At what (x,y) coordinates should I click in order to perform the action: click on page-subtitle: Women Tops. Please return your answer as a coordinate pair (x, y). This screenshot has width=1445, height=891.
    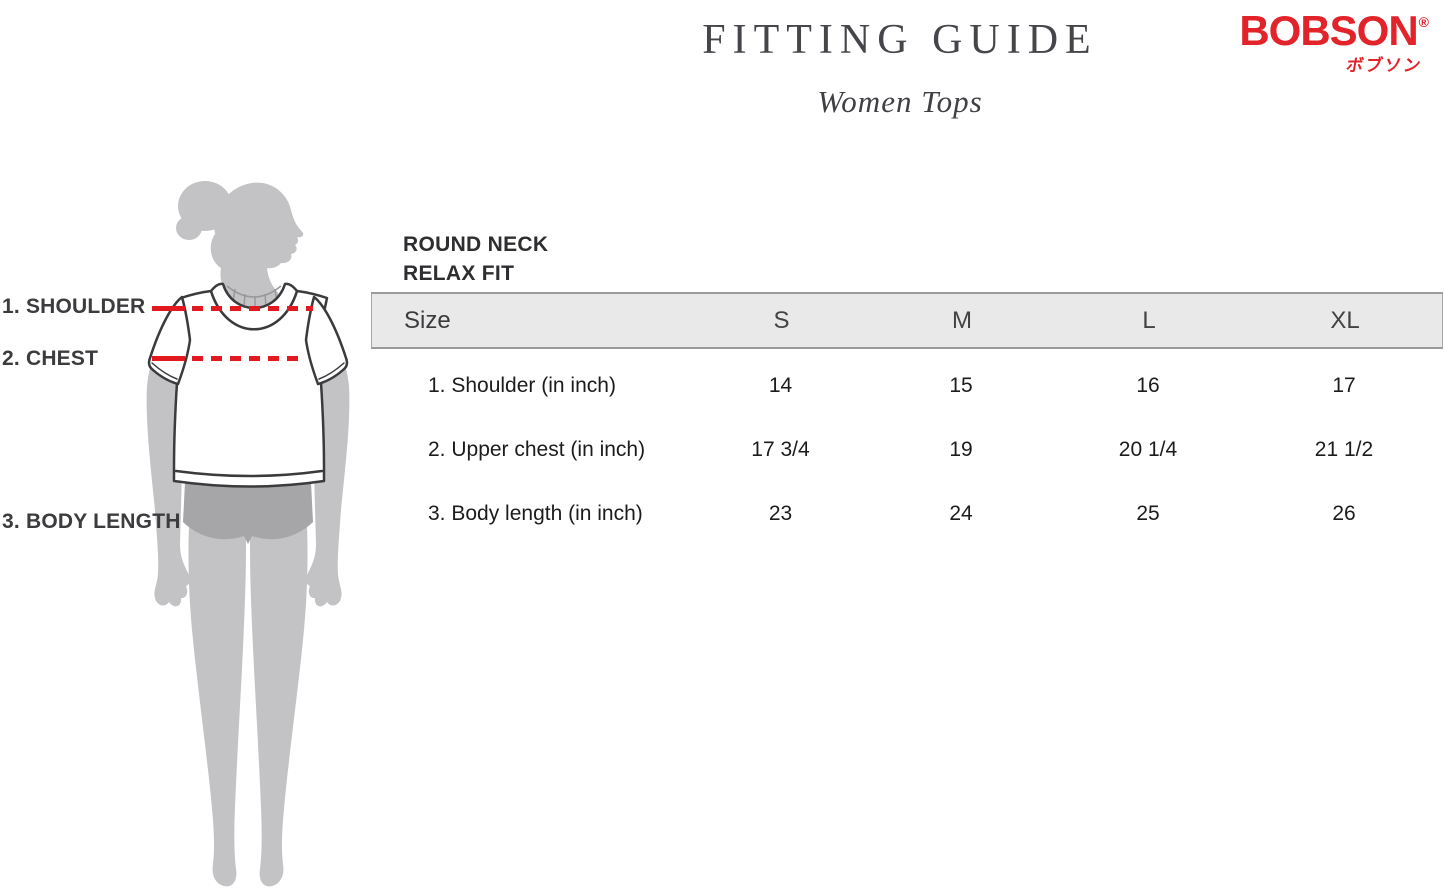
    Looking at the image, I should click on (900, 101).